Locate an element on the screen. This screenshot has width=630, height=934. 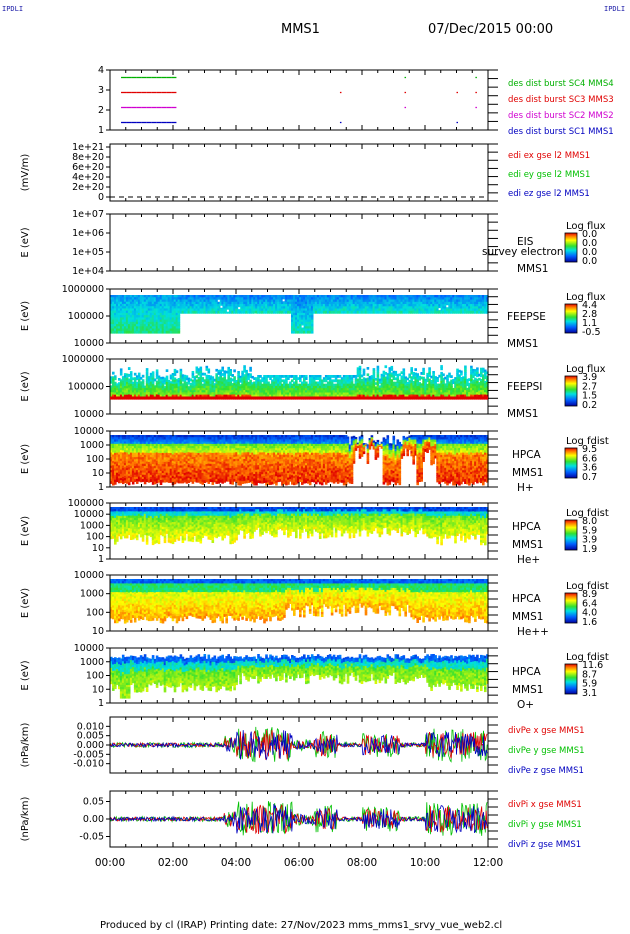
date-time: 07/Dec/2015 00:00 is located at coordinates (491, 29).